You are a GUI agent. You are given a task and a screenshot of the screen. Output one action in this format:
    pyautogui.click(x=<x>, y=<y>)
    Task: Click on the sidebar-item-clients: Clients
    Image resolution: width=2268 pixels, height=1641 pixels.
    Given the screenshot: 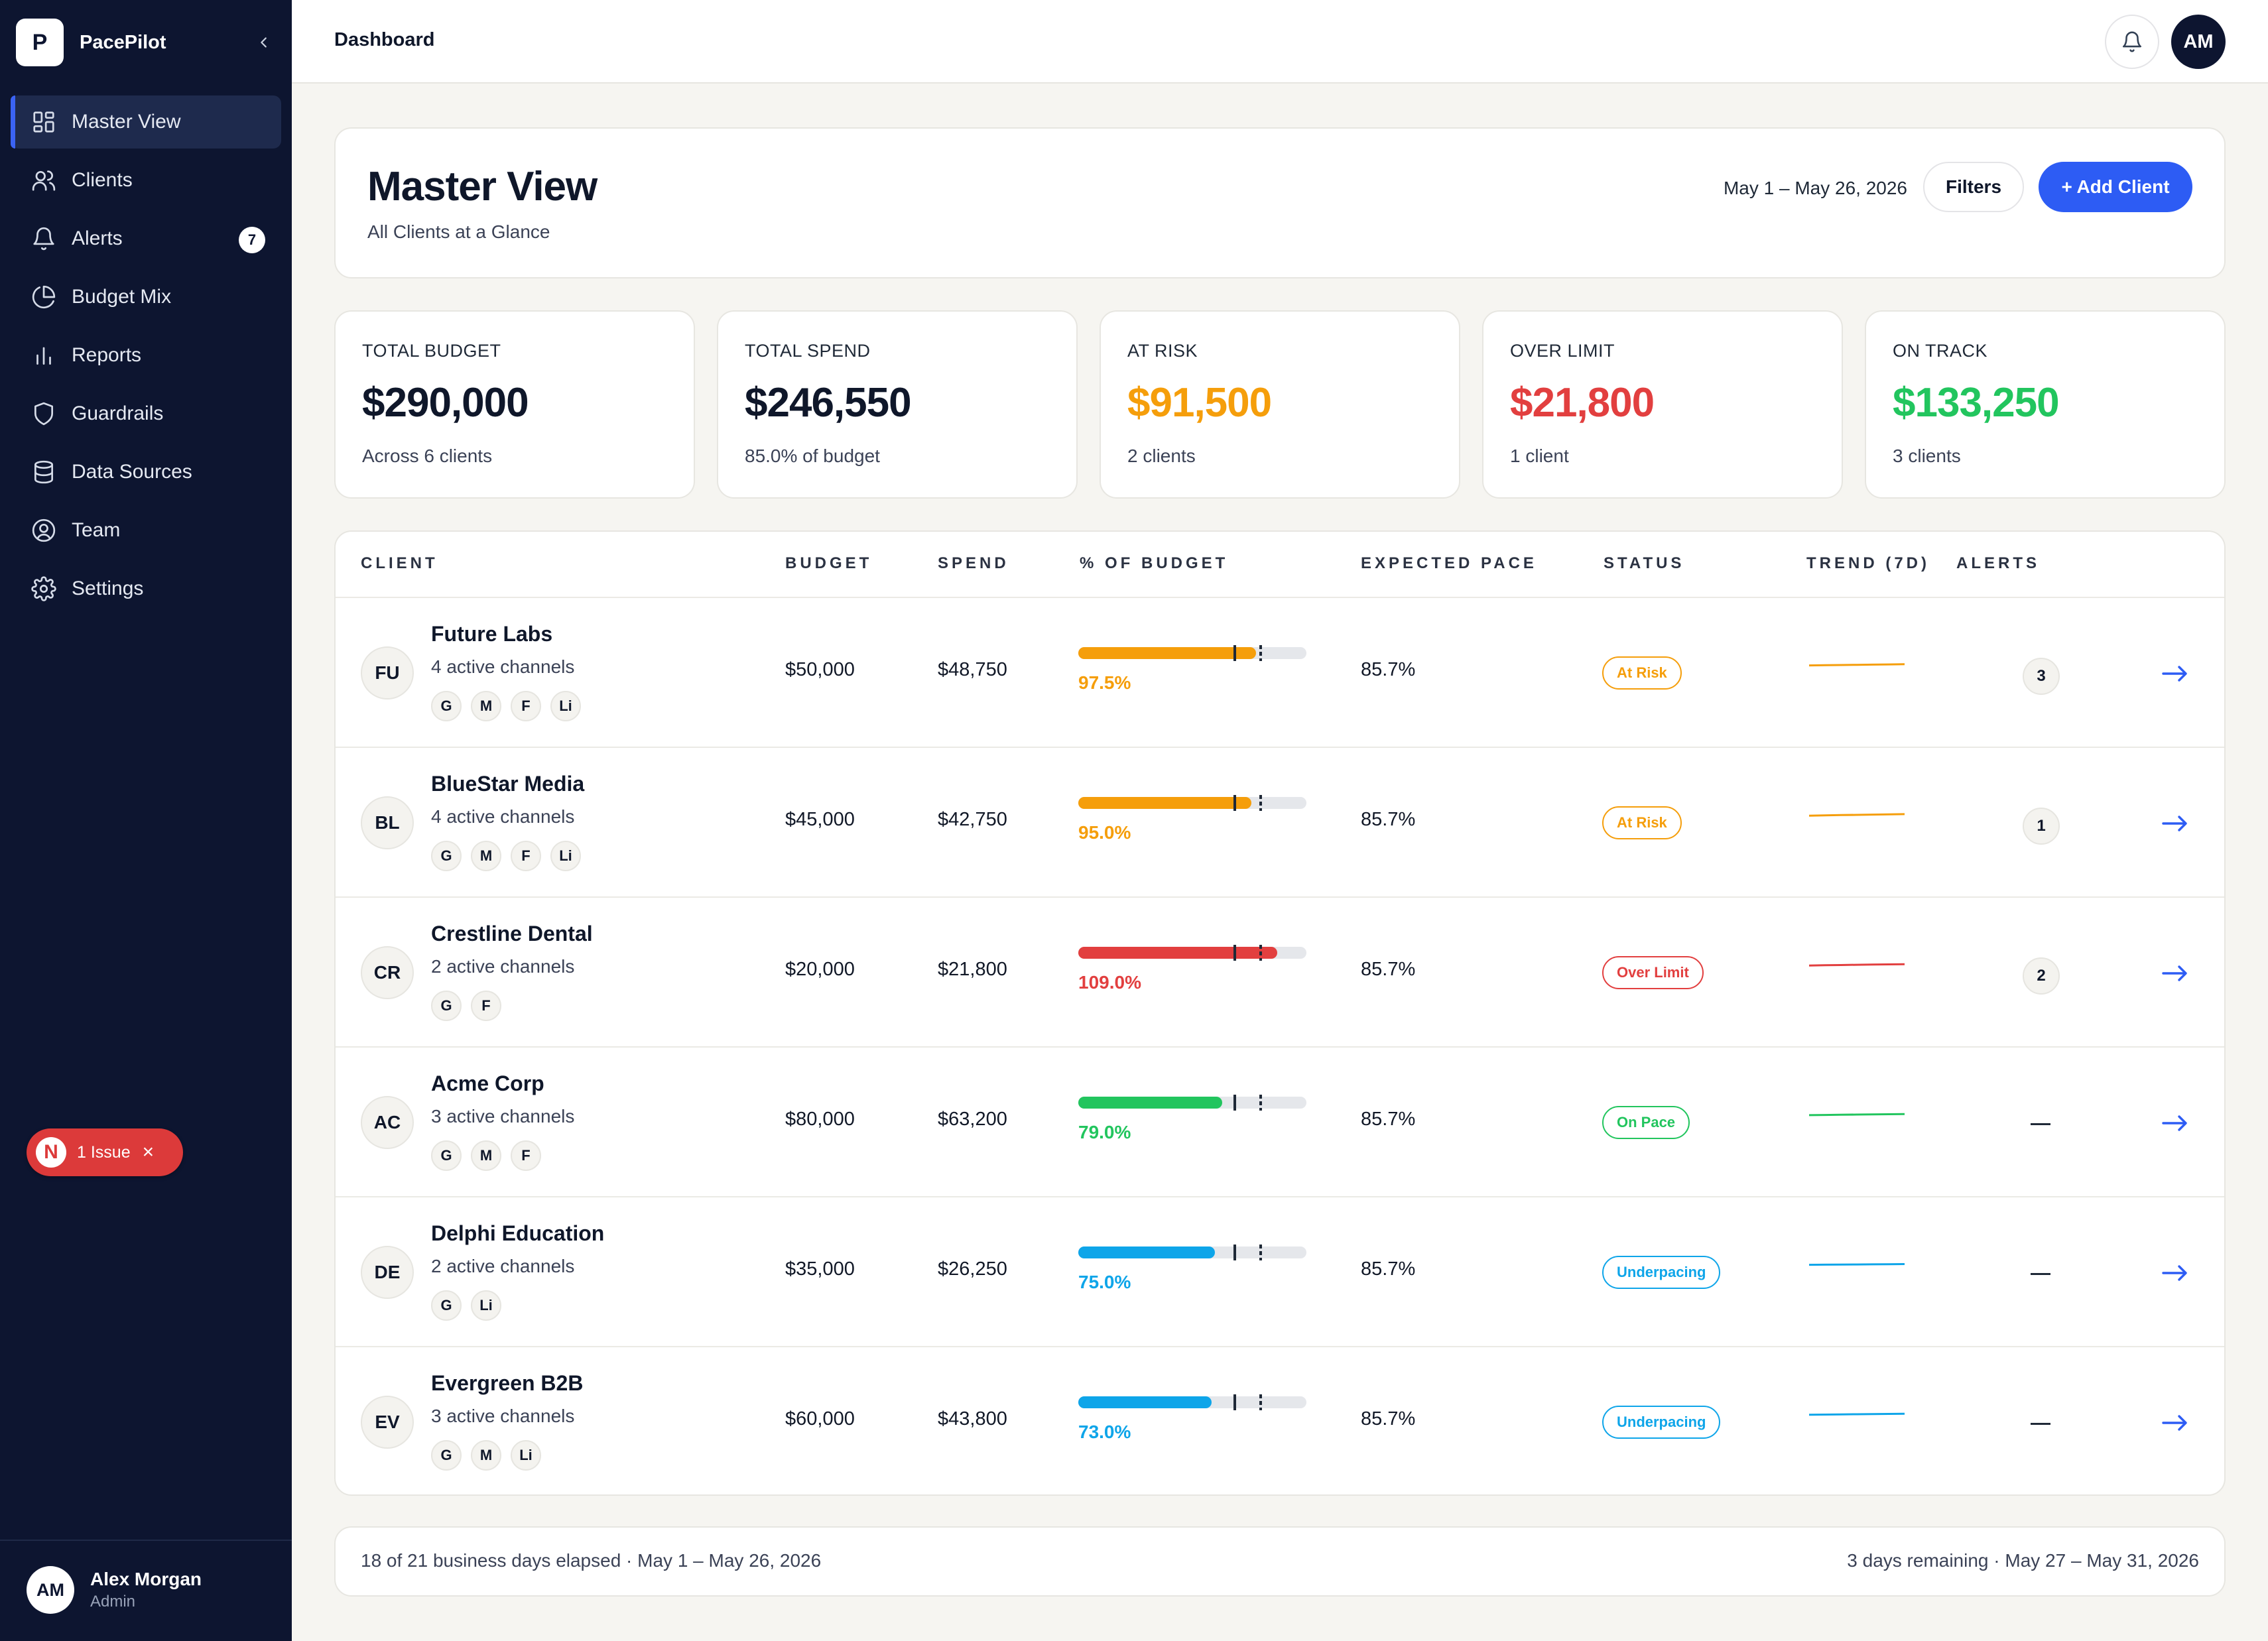 What is the action you would take?
    pyautogui.click(x=146, y=180)
    